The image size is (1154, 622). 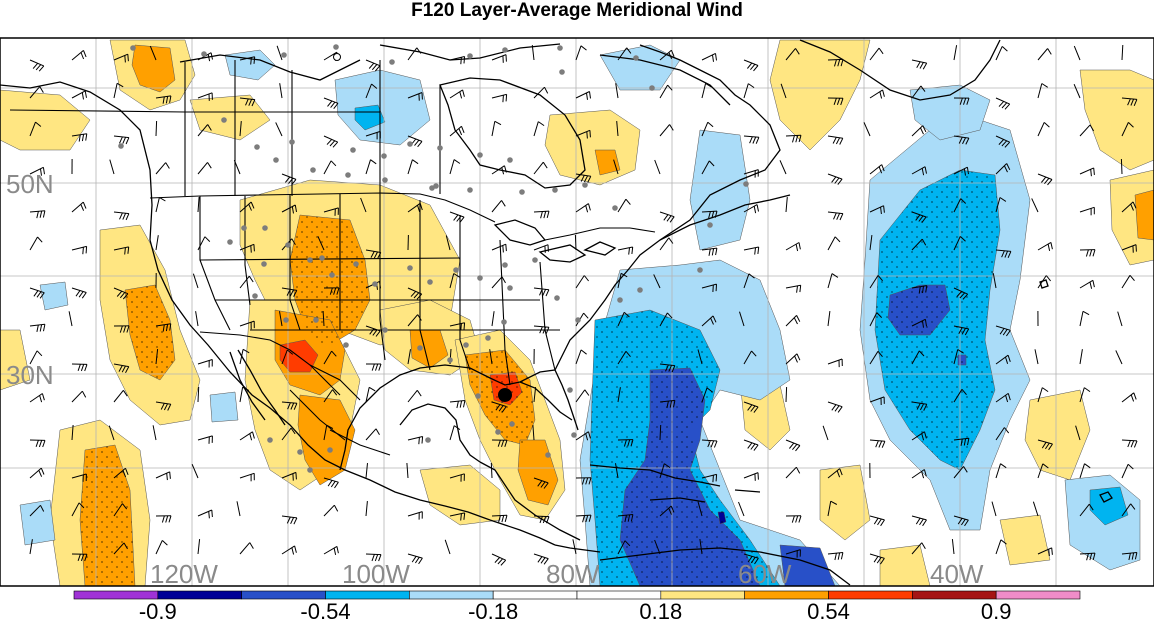 I want to click on latitude-labels: 50N 30N, so click(x=30, y=279).